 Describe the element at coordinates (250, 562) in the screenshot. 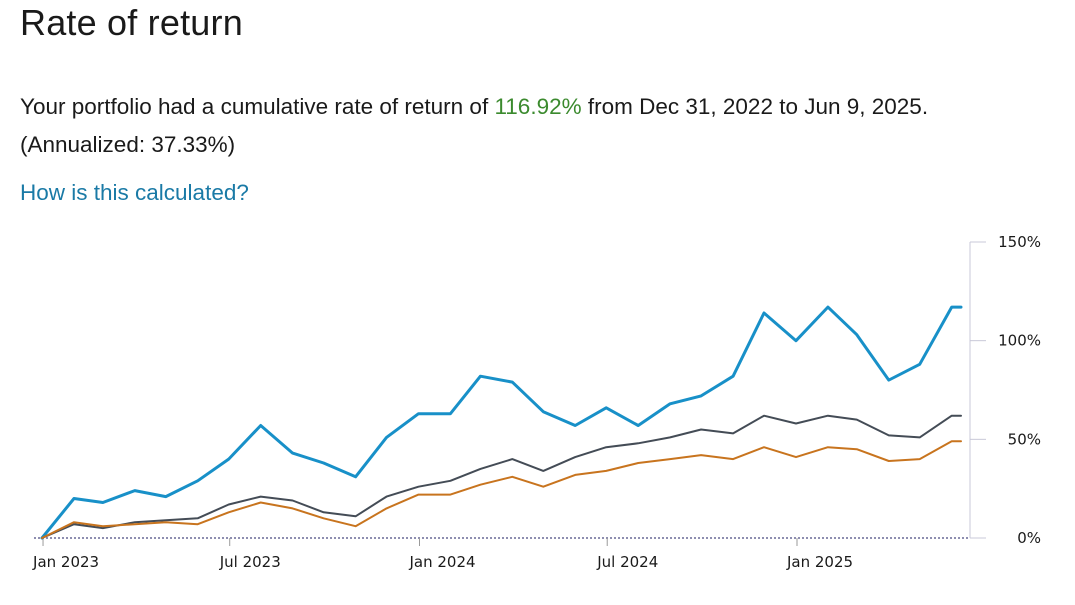

I see `x-tick-label: Jul 2023` at that location.